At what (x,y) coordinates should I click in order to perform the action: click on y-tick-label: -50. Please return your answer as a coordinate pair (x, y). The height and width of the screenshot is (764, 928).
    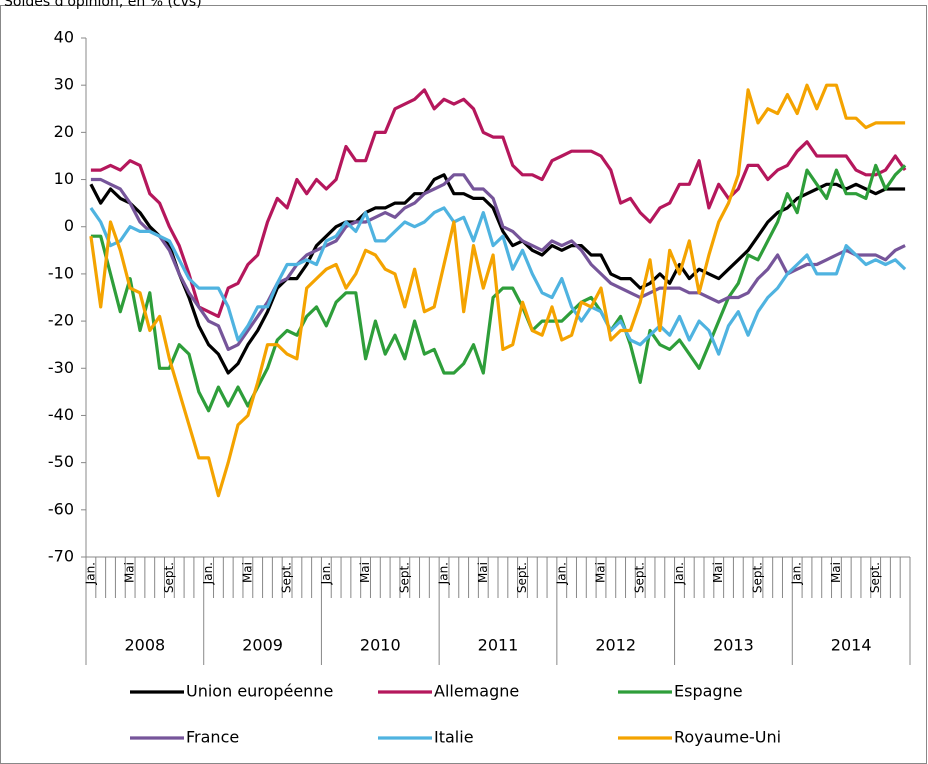
    Looking at the image, I should click on (61, 461).